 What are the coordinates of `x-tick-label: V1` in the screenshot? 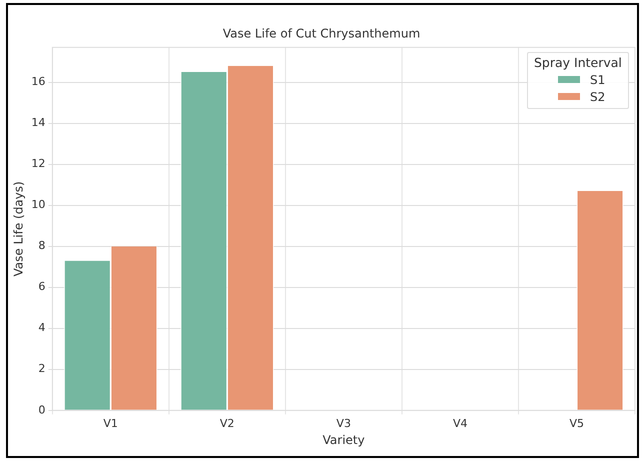 It's located at (110, 423).